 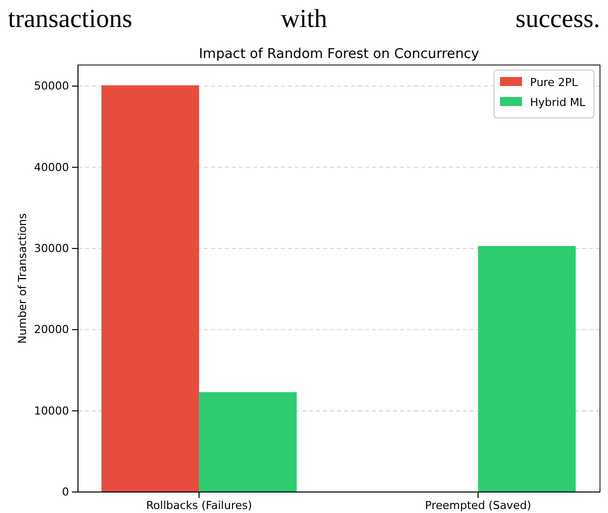 I want to click on y-axis-title: Number of Transactions, so click(x=22, y=278).